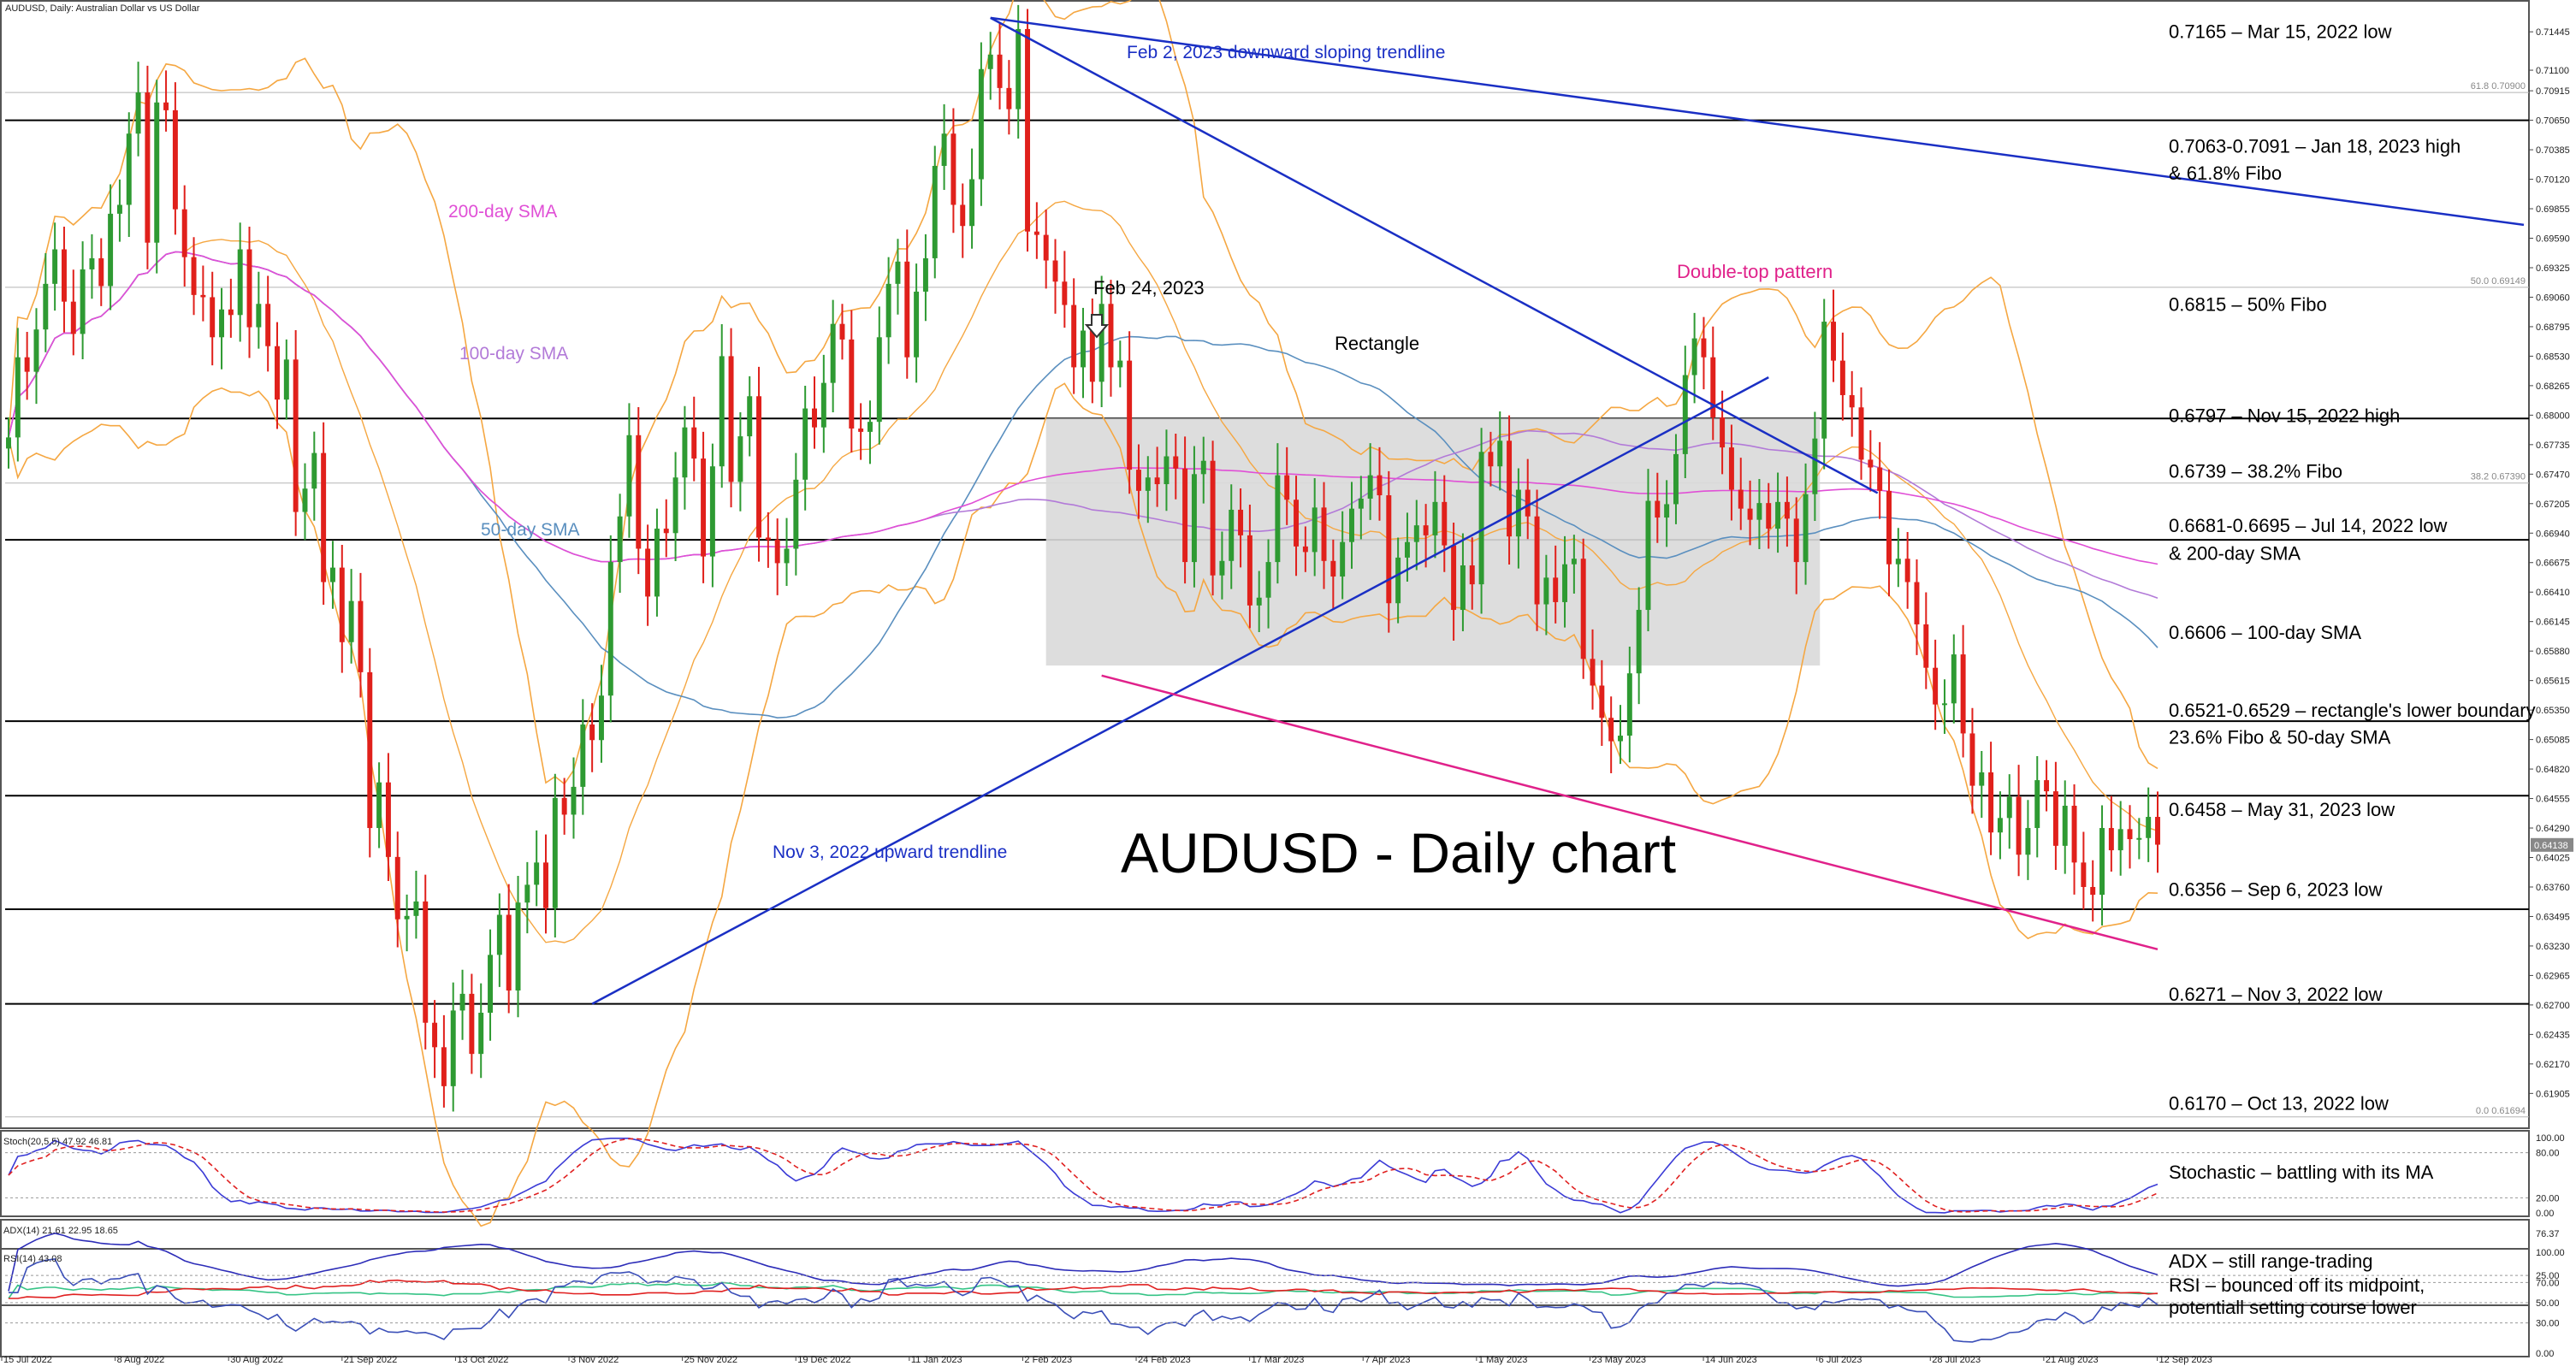 The image size is (2576, 1366). What do you see at coordinates (2553, 593) in the screenshot?
I see `price-tick-label-19: 0.66410` at bounding box center [2553, 593].